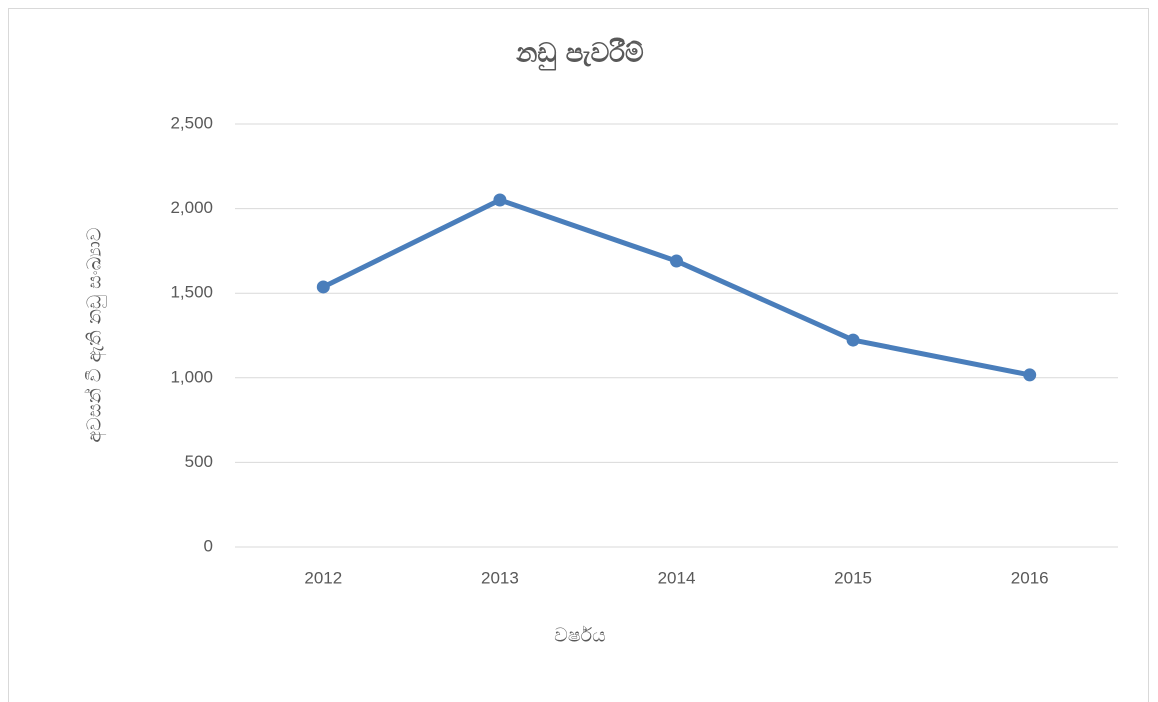 The width and height of the screenshot is (1158, 702). What do you see at coordinates (191, 207) in the screenshot?
I see `y-tick-label: 2,000` at bounding box center [191, 207].